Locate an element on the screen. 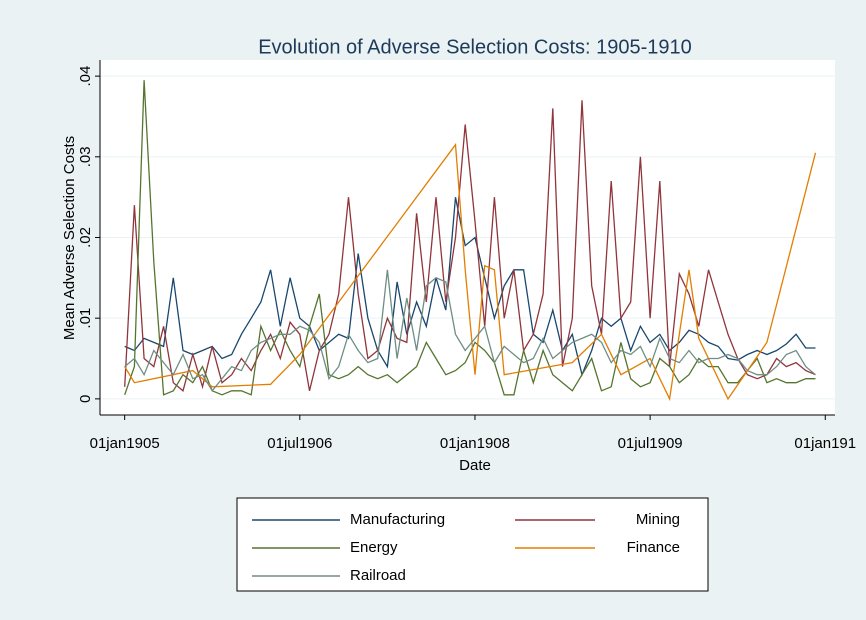  x-tick-label: 01jul1906 is located at coordinates (299, 443).